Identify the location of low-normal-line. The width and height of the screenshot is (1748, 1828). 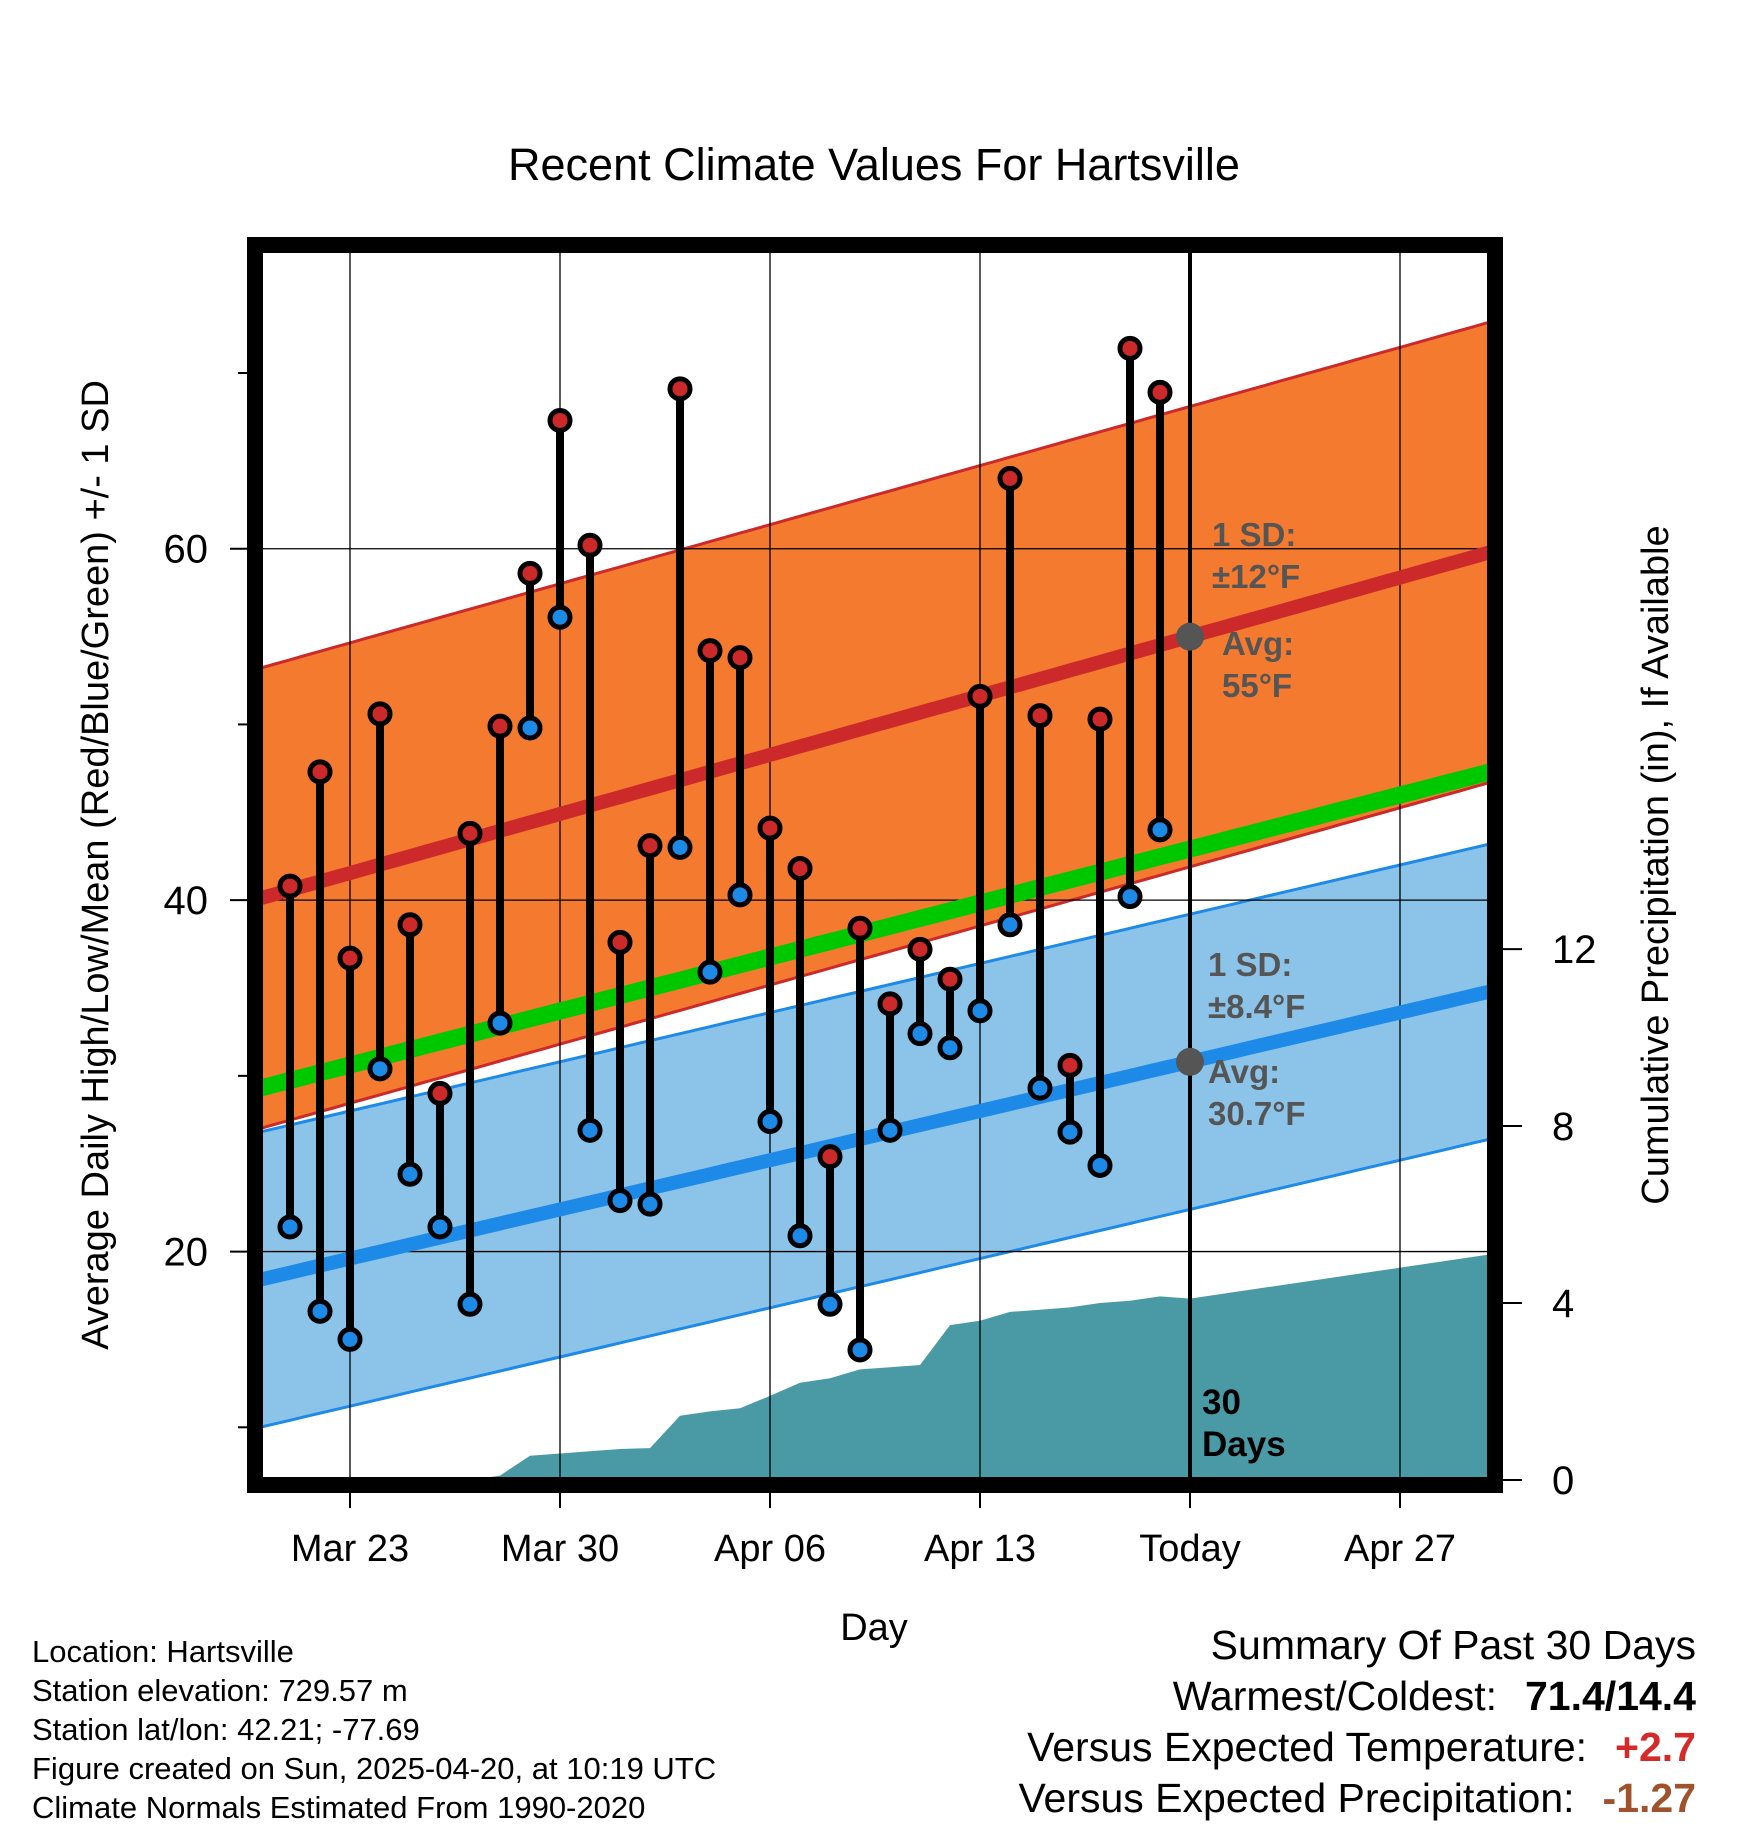
(875, 1135).